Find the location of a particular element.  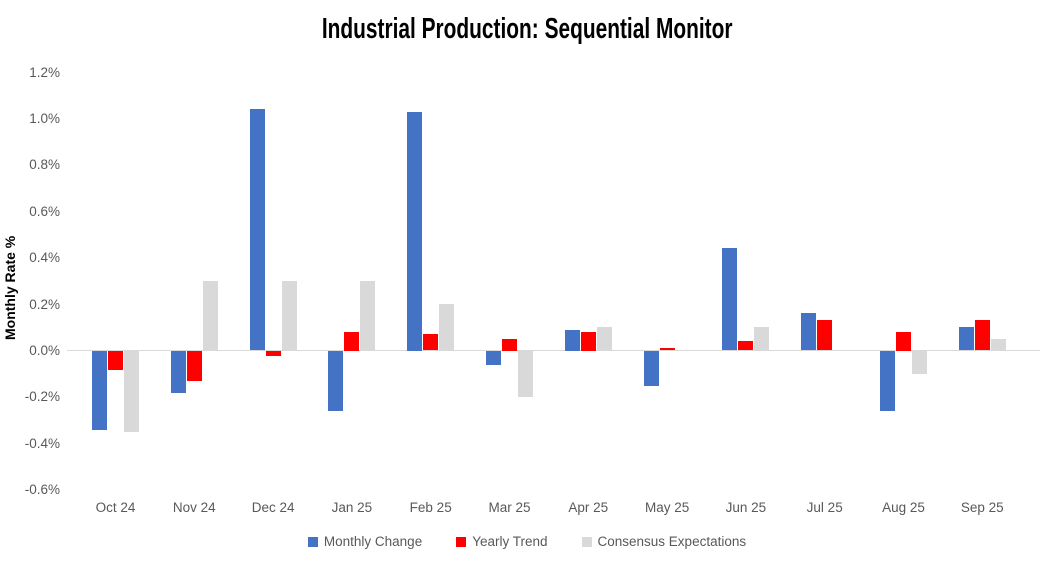

zero-axis-line is located at coordinates (553, 350).